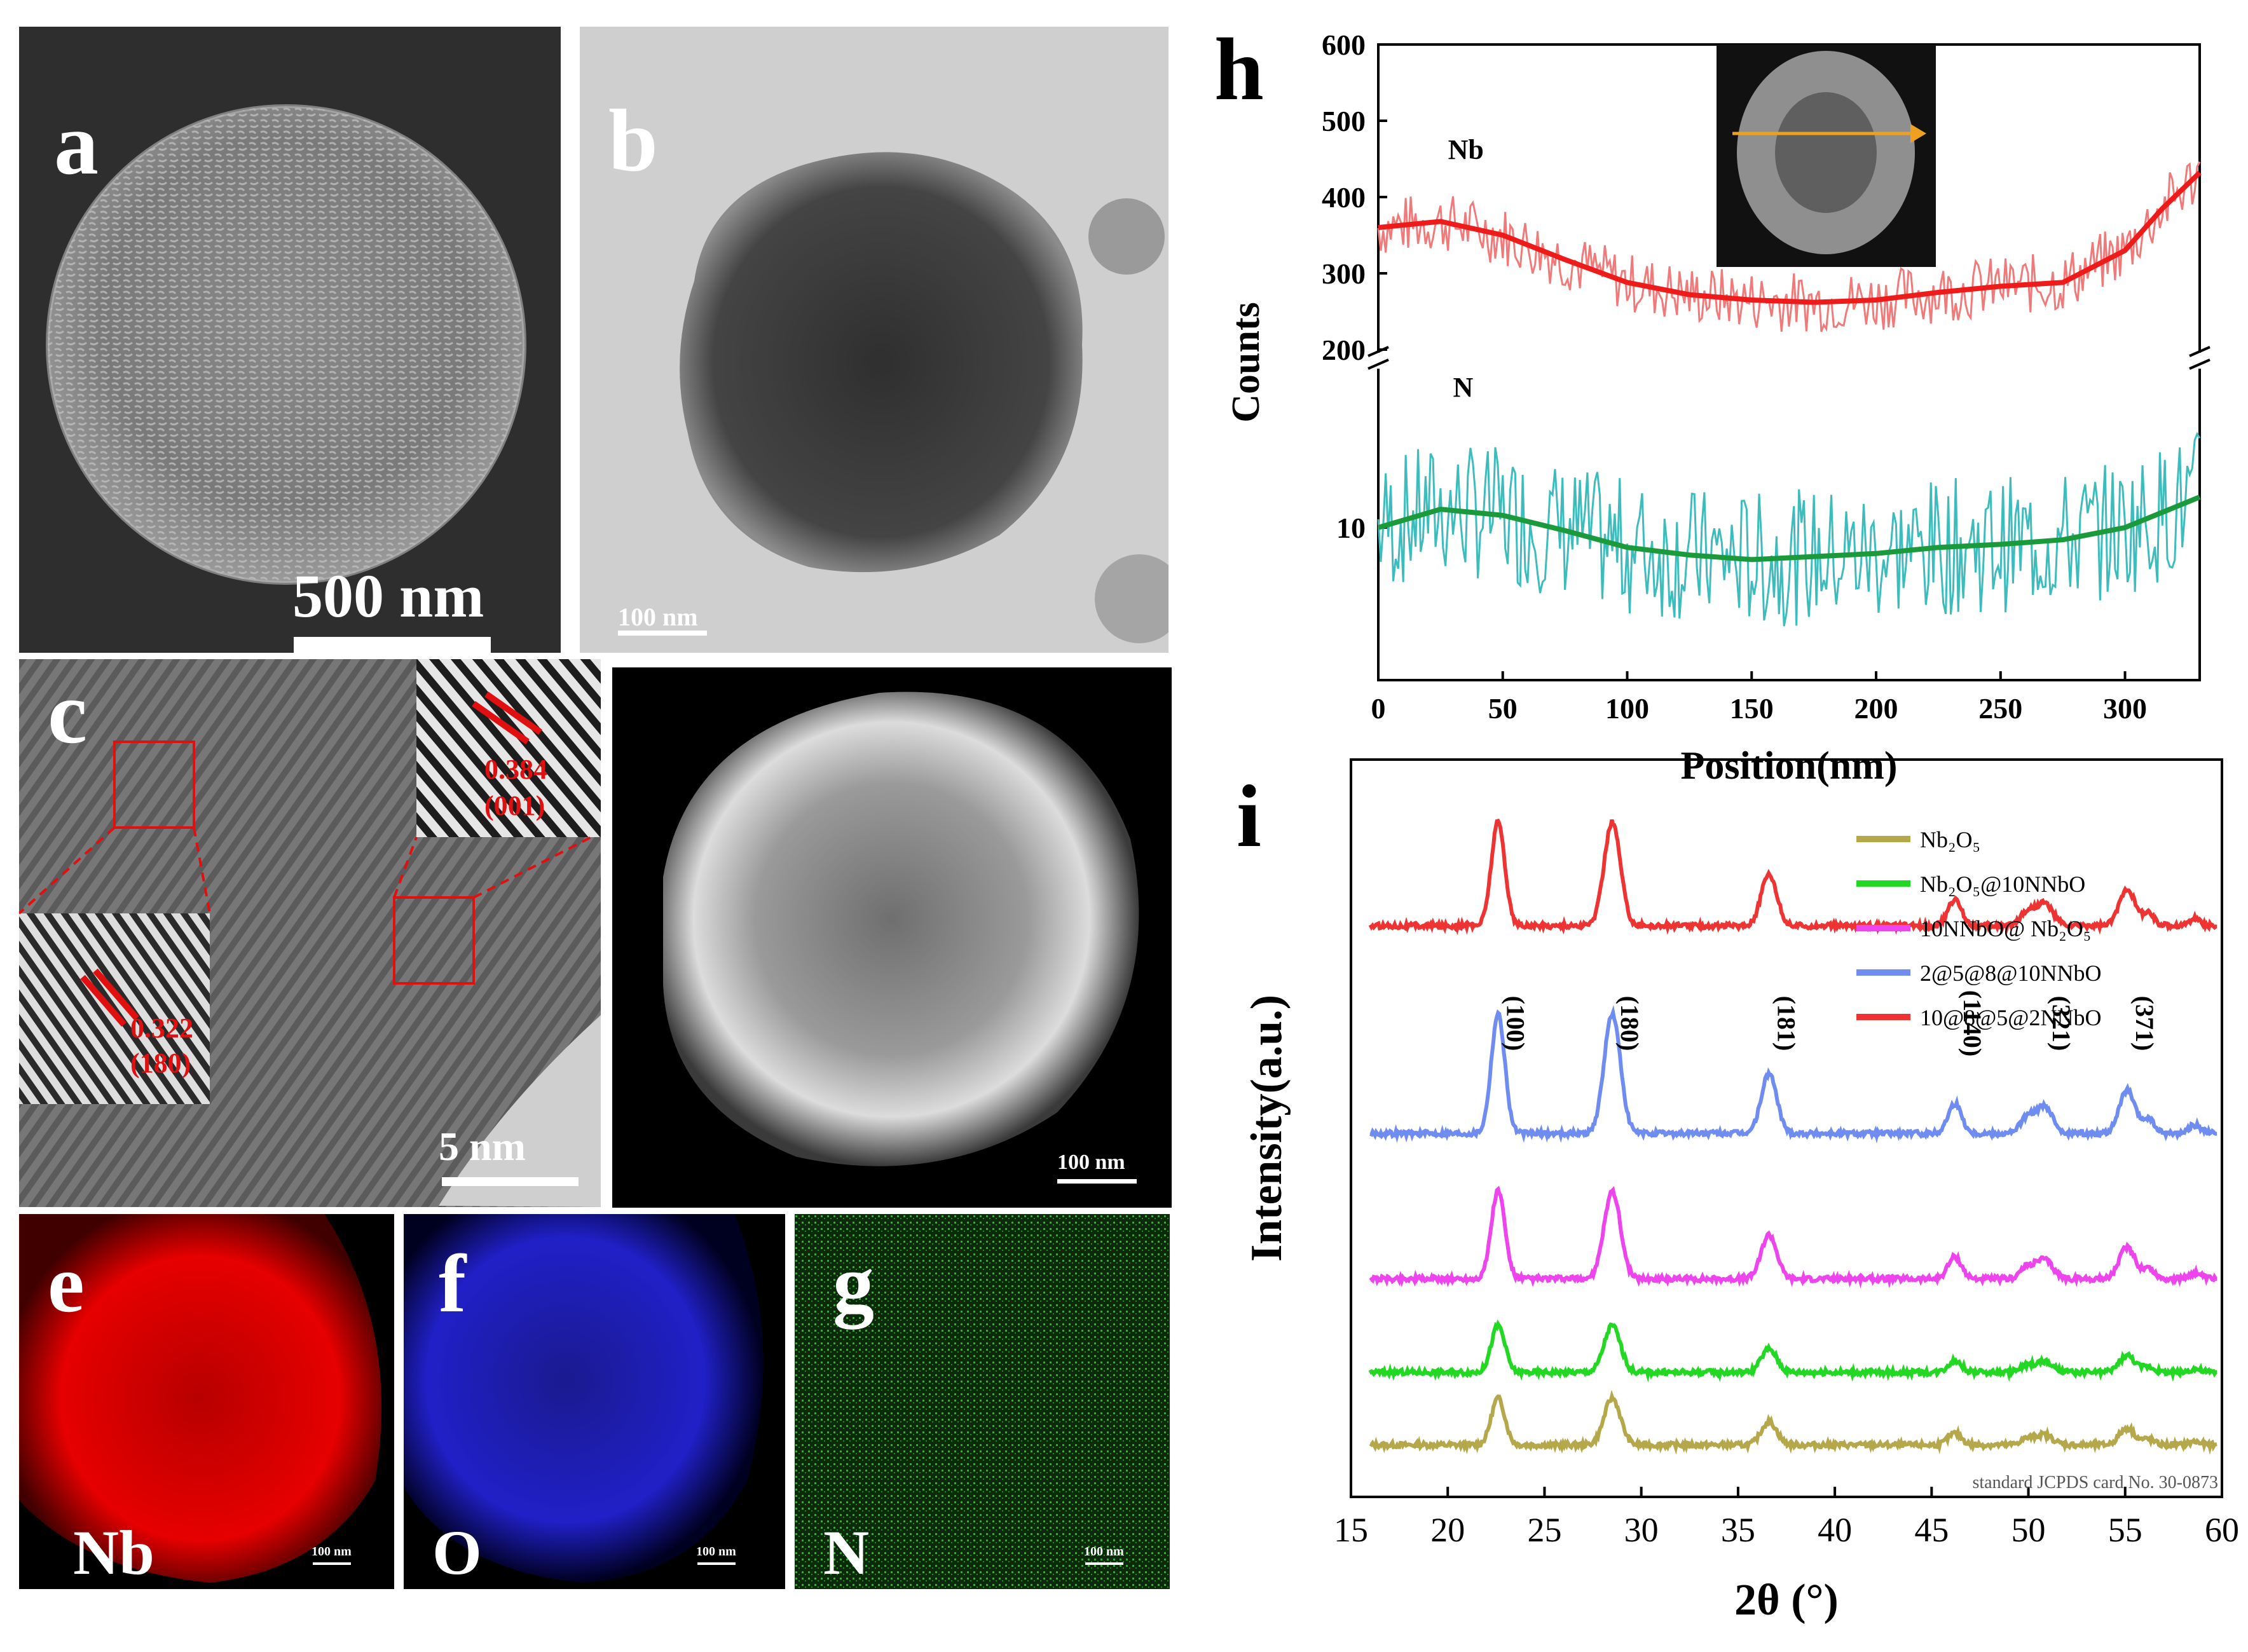 This screenshot has width=2248, height=1652. What do you see at coordinates (1249, 817) in the screenshot?
I see `panel-label-i: i` at bounding box center [1249, 817].